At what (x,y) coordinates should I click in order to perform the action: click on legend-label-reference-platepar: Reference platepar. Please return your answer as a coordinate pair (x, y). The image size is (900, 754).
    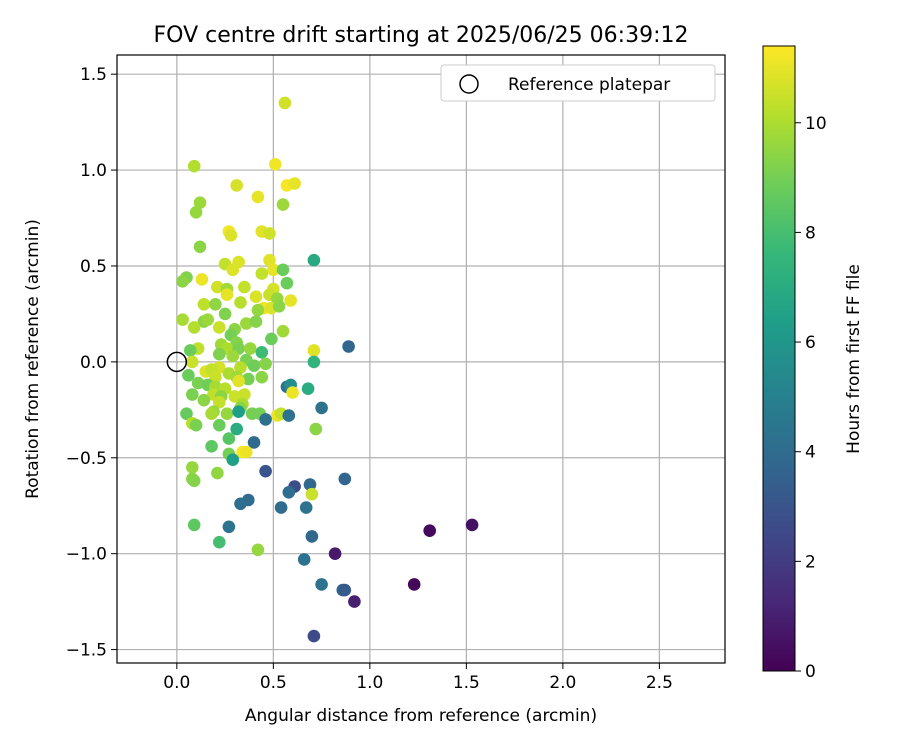
    Looking at the image, I should click on (589, 85).